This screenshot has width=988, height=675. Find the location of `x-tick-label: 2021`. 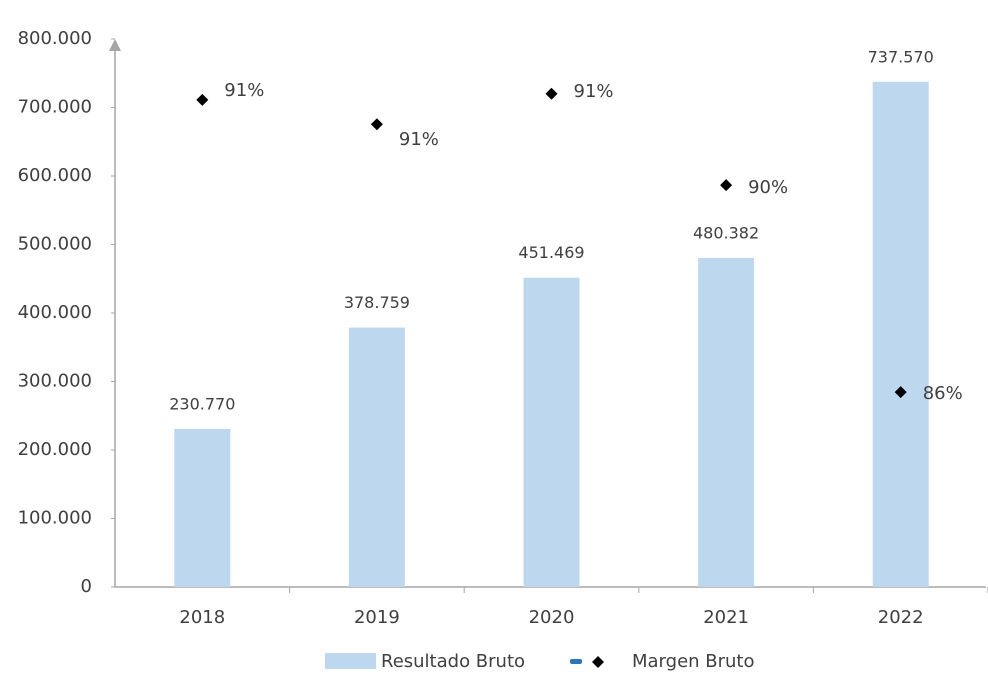

x-tick-label: 2021 is located at coordinates (726, 617).